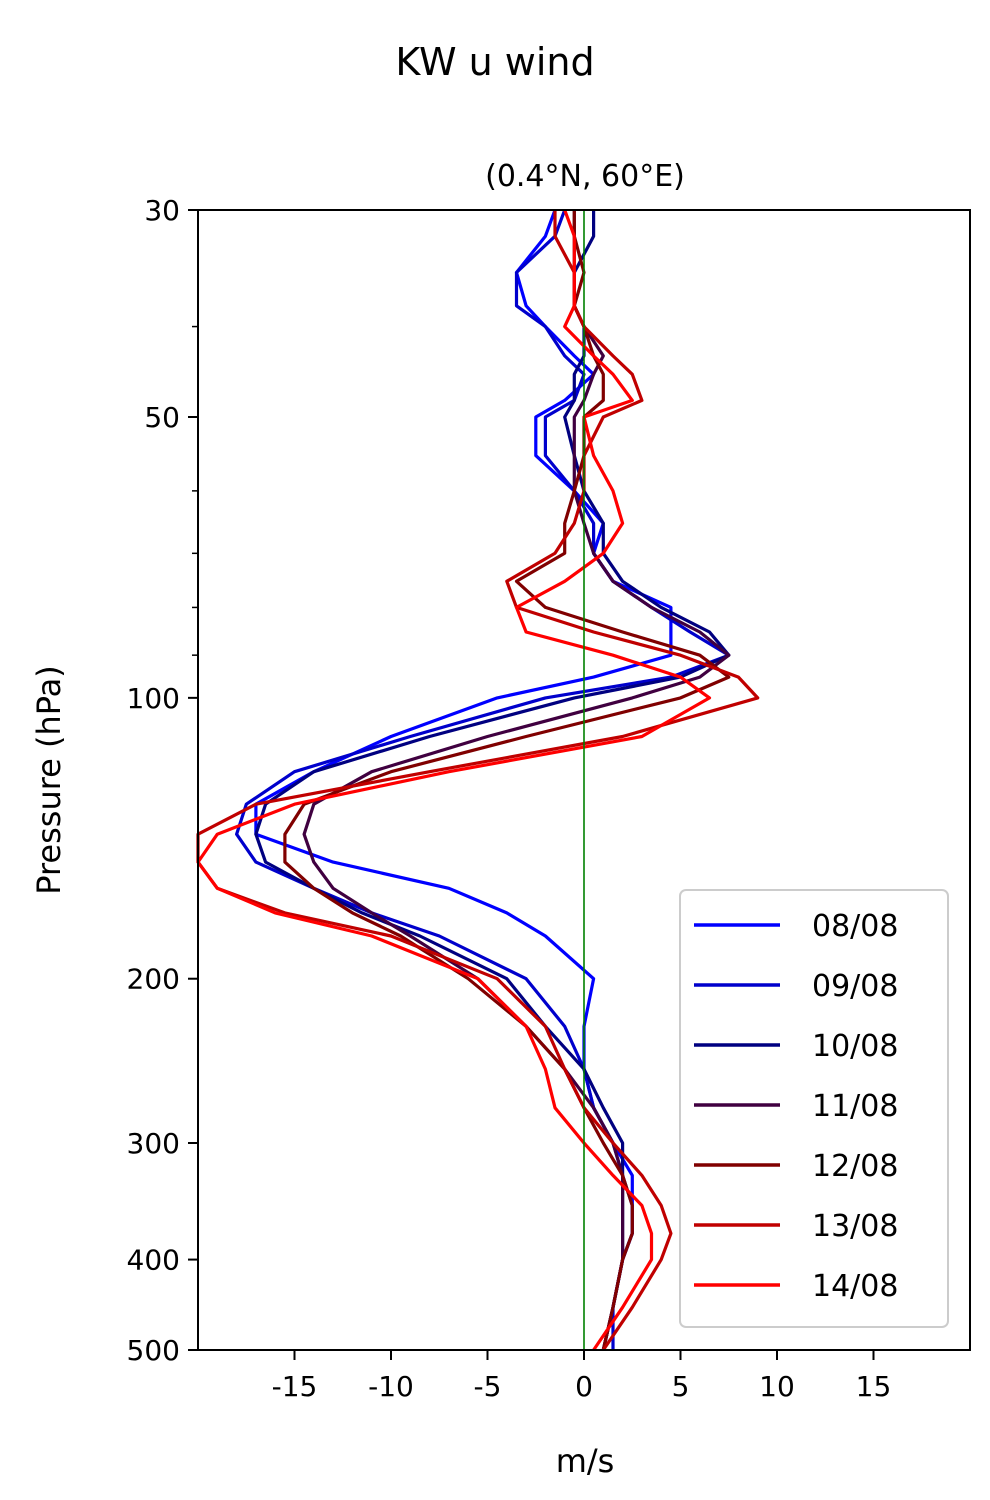 Image resolution: width=990 pixels, height=1500 pixels. Describe the element at coordinates (855, 1226) in the screenshot. I see `legend-label: 13/08` at that location.